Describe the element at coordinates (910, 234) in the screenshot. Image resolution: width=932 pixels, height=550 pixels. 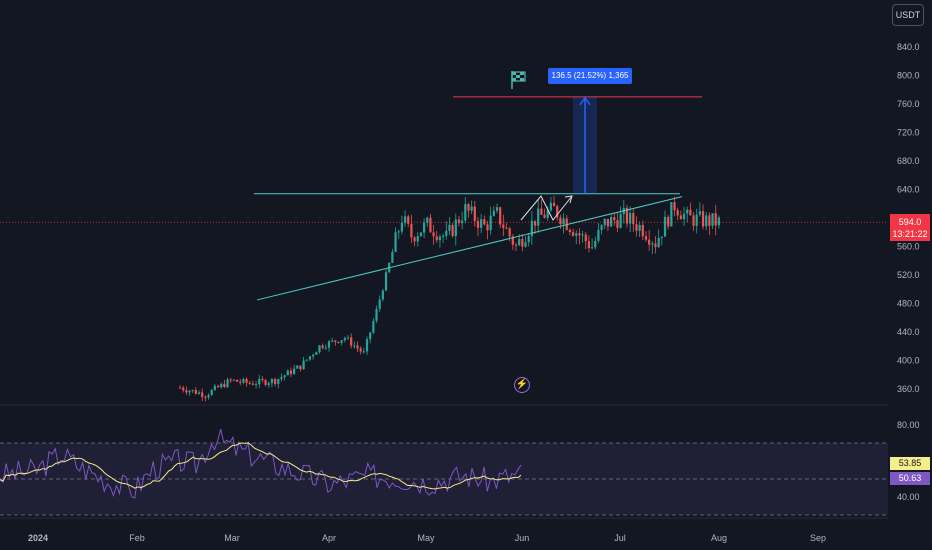
I see `countdown-value: 13:21:22` at that location.